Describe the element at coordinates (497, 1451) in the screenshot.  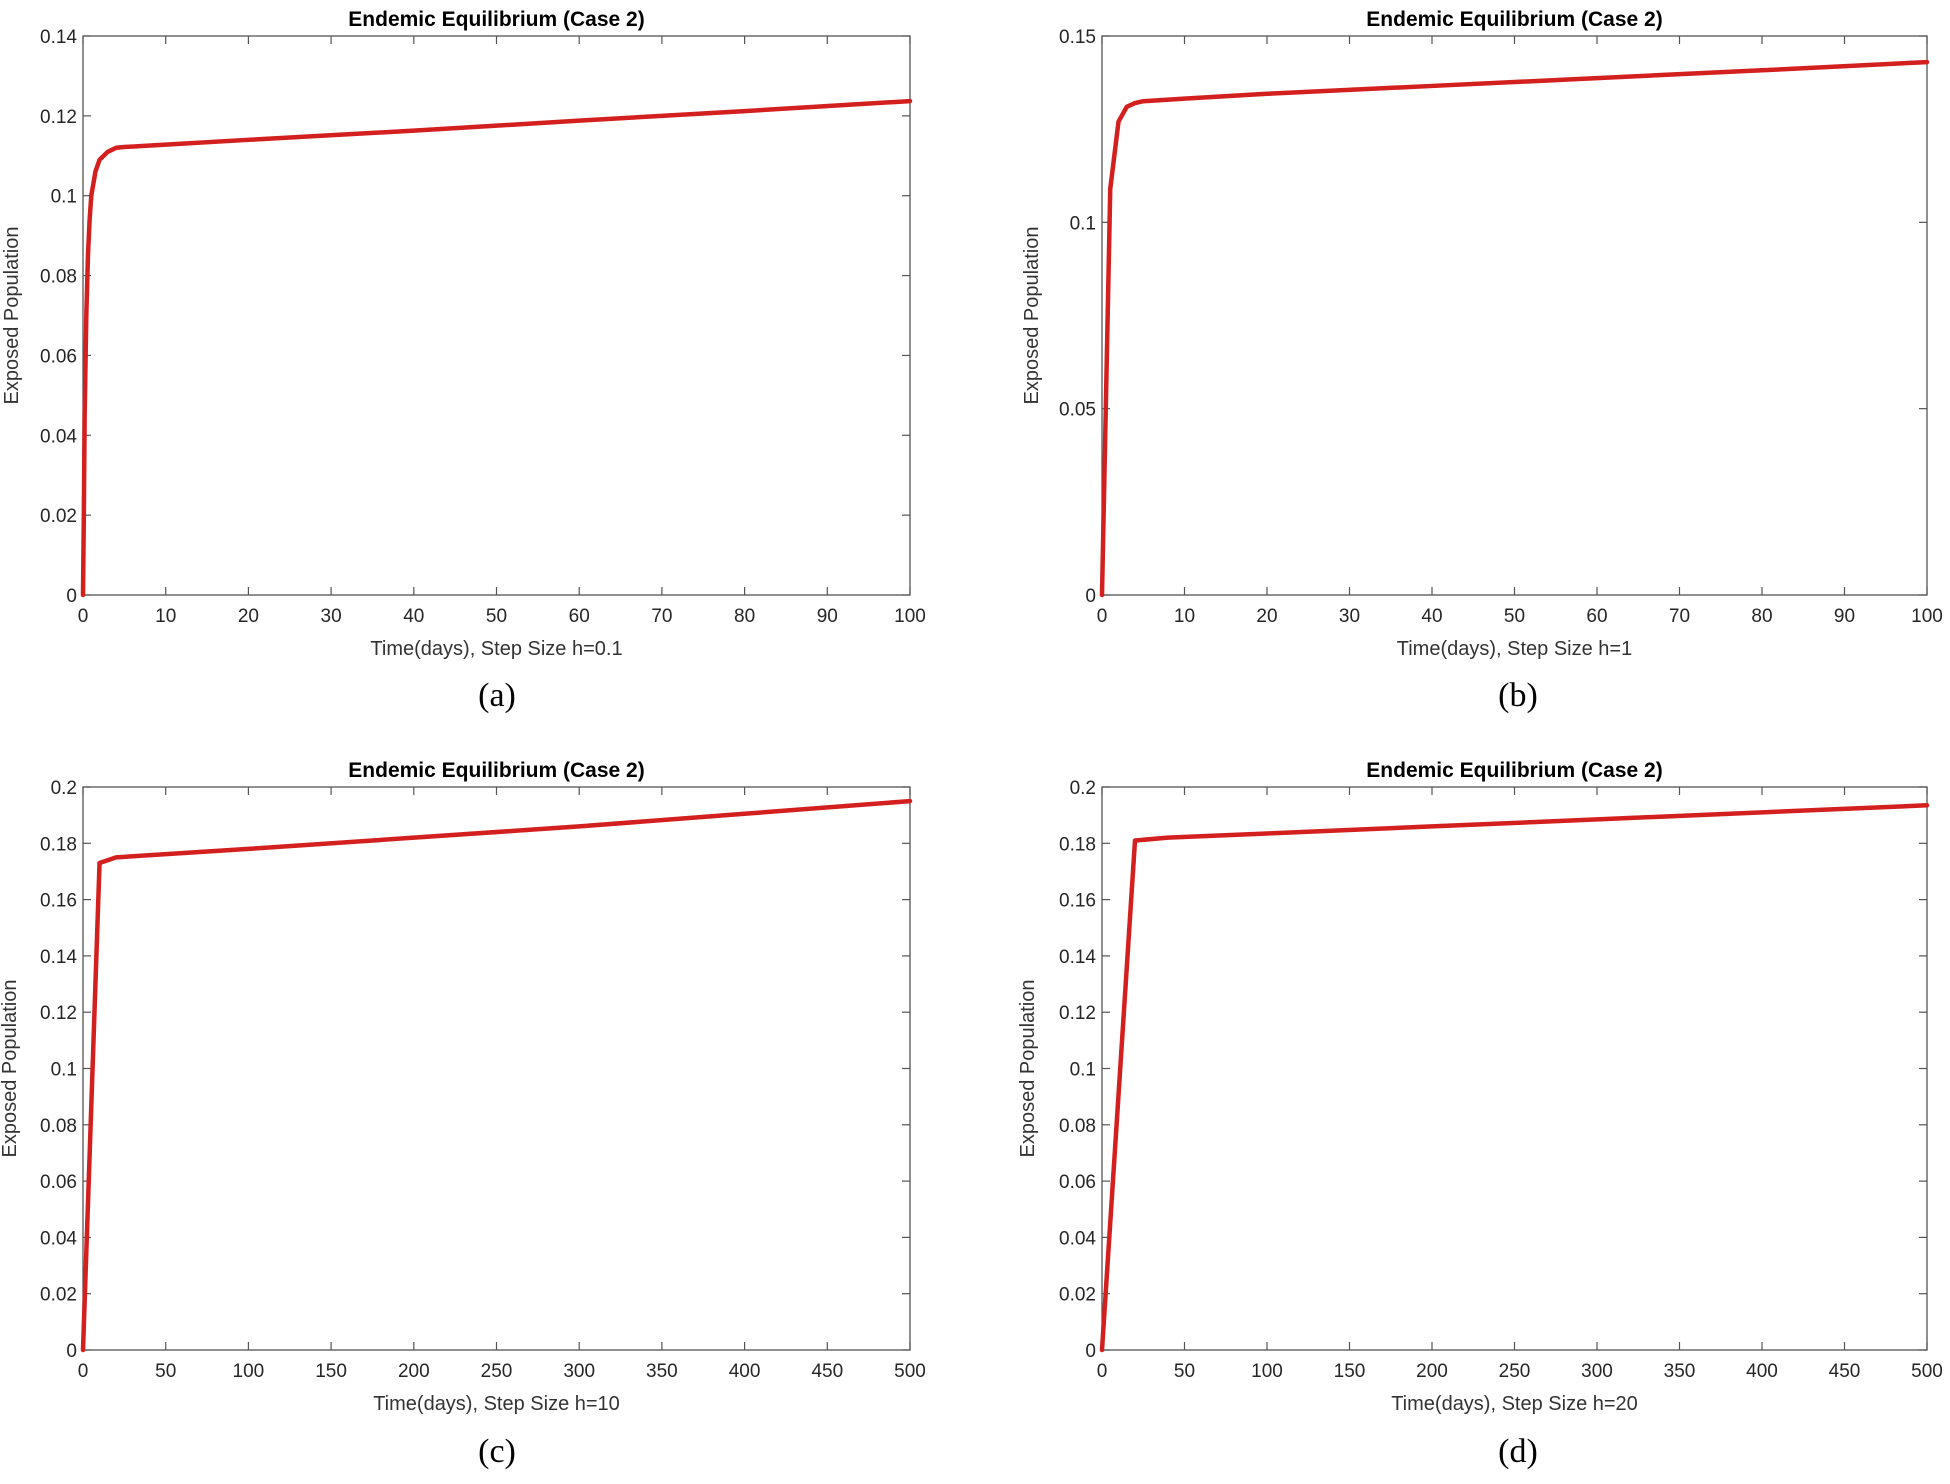
I see `panel-caption: (c)` at that location.